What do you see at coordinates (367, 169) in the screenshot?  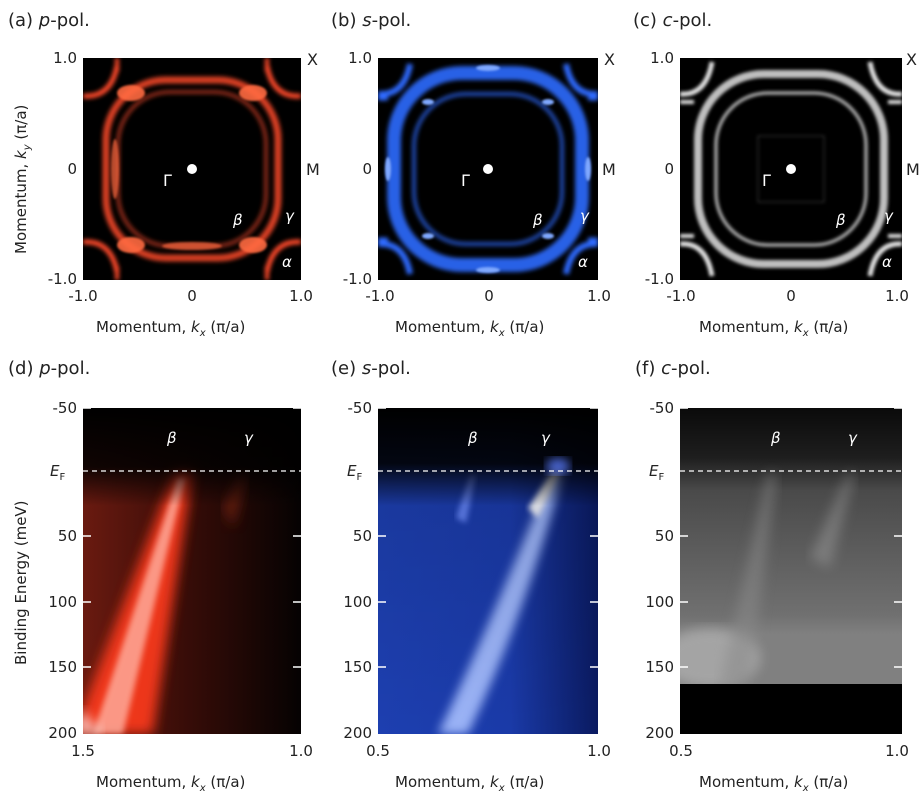 I see `fs-b-ytick-mid: 0` at bounding box center [367, 169].